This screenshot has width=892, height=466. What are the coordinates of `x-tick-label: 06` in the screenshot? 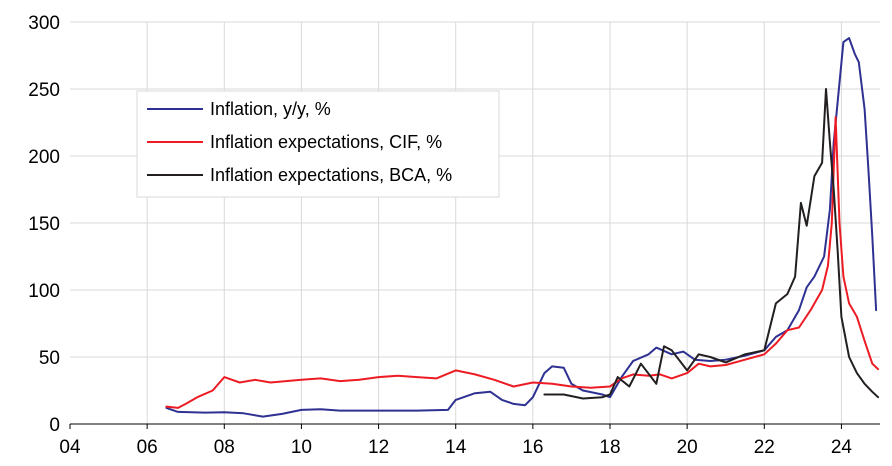 It's located at (147, 447).